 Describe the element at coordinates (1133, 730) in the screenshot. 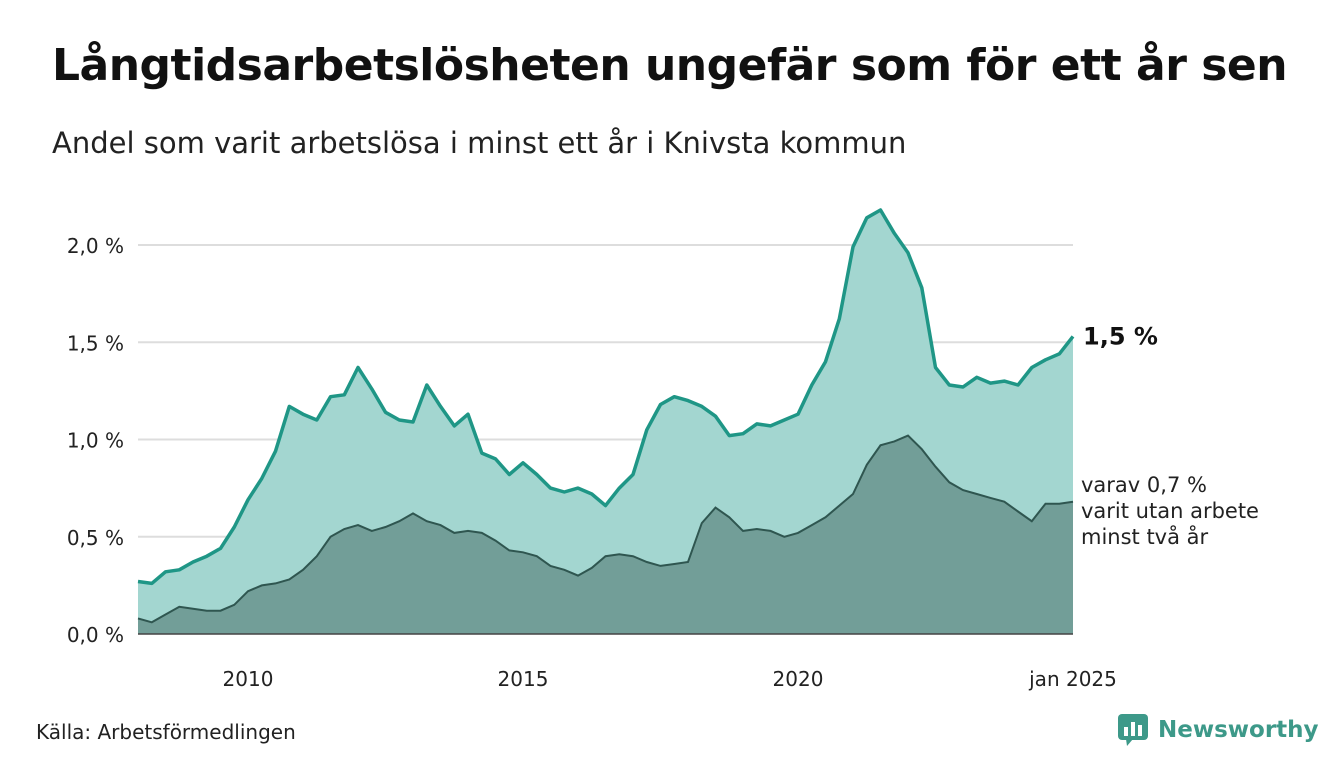

I see `newsworthy-logo-icon` at that location.